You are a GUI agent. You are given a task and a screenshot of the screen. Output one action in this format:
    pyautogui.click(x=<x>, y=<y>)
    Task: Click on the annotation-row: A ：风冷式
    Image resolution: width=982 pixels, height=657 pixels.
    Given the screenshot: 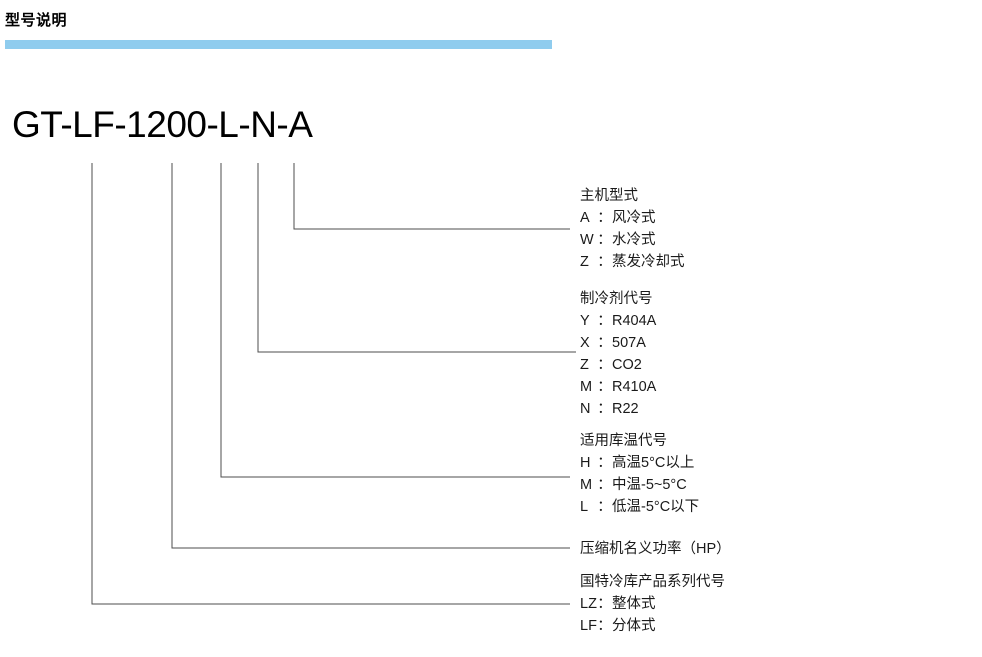 What is the action you would take?
    pyautogui.click(x=632, y=218)
    